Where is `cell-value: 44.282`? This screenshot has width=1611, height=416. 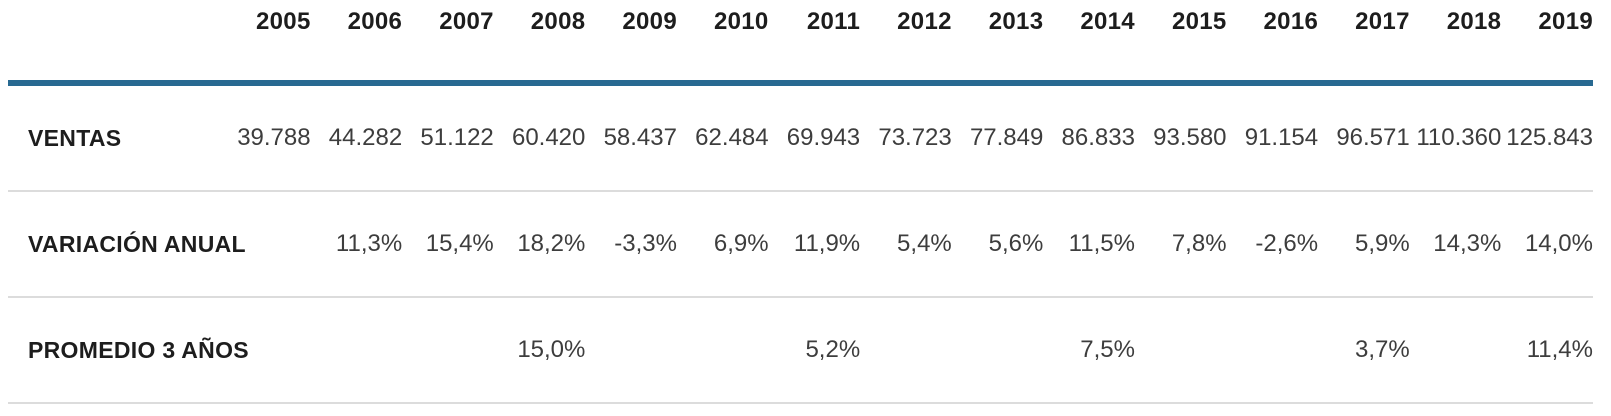
cell-value: 44.282 is located at coordinates (356, 137).